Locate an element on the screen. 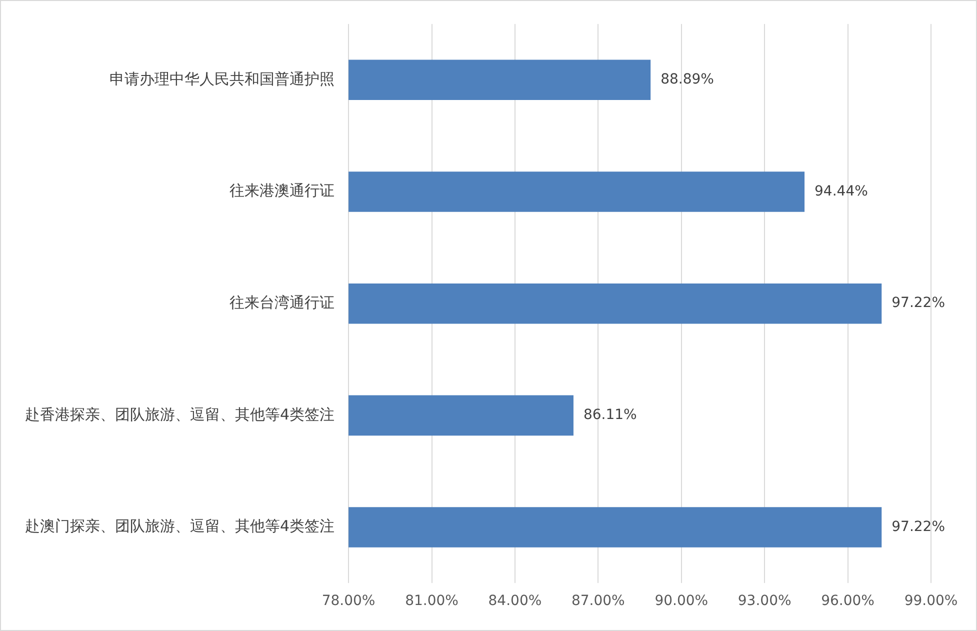 The height and width of the screenshot is (631, 977). y-tick-label: 往来台湾通行证 is located at coordinates (282, 302).